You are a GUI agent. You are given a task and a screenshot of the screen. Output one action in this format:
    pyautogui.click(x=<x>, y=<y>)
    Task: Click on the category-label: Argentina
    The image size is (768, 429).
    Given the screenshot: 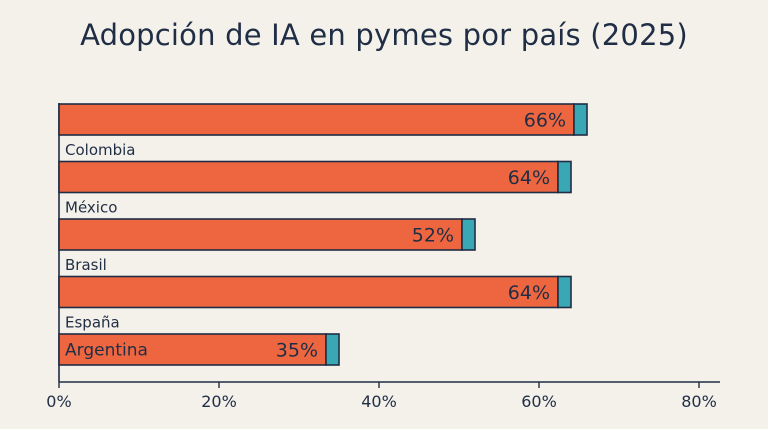 What is the action you would take?
    pyautogui.click(x=106, y=351)
    